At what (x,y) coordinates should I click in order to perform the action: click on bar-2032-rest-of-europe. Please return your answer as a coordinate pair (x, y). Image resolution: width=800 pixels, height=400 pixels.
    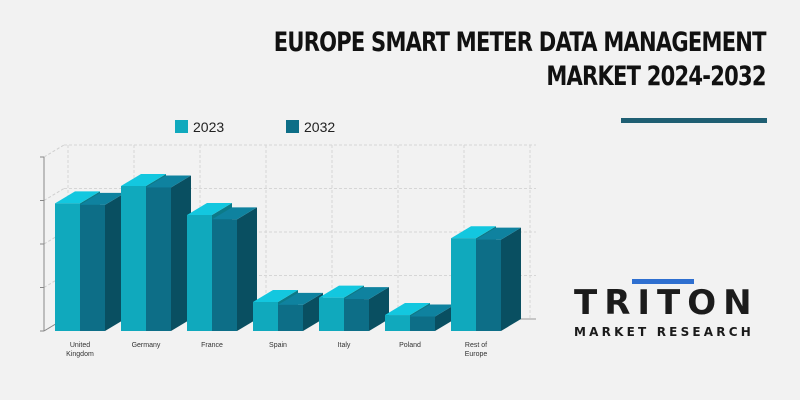
    Looking at the image, I should click on (498, 279).